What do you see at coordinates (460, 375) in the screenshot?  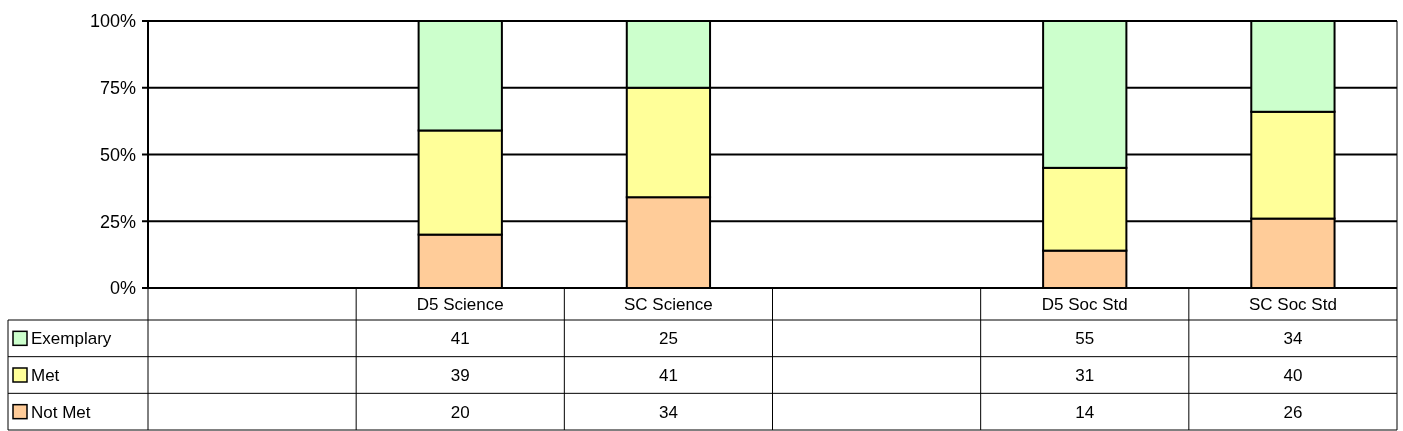 I see `data-label: 39` at bounding box center [460, 375].